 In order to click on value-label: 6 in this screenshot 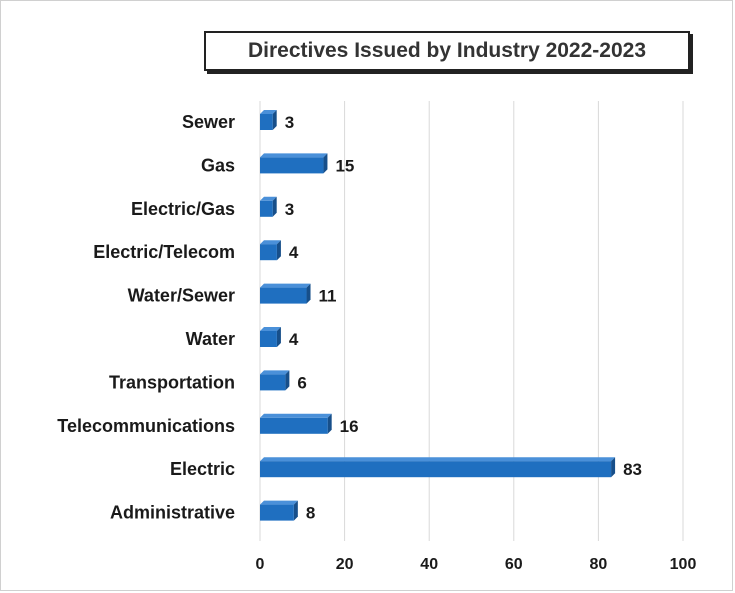, I will do `click(301, 382)`.